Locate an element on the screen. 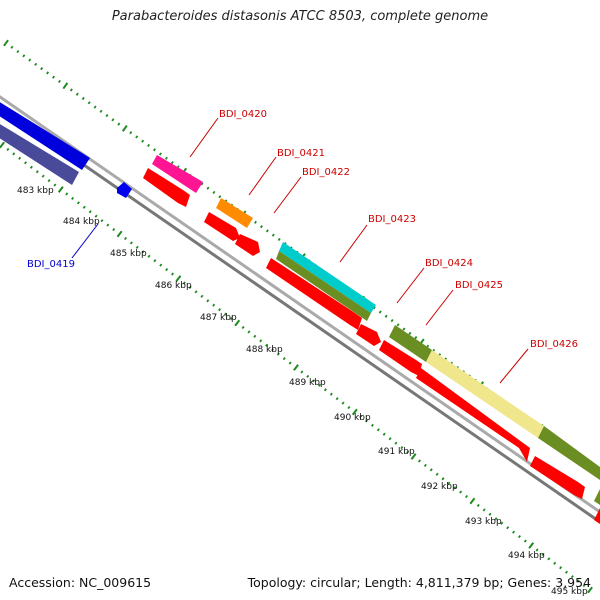  scale-label: 490 kbp is located at coordinates (352, 418).